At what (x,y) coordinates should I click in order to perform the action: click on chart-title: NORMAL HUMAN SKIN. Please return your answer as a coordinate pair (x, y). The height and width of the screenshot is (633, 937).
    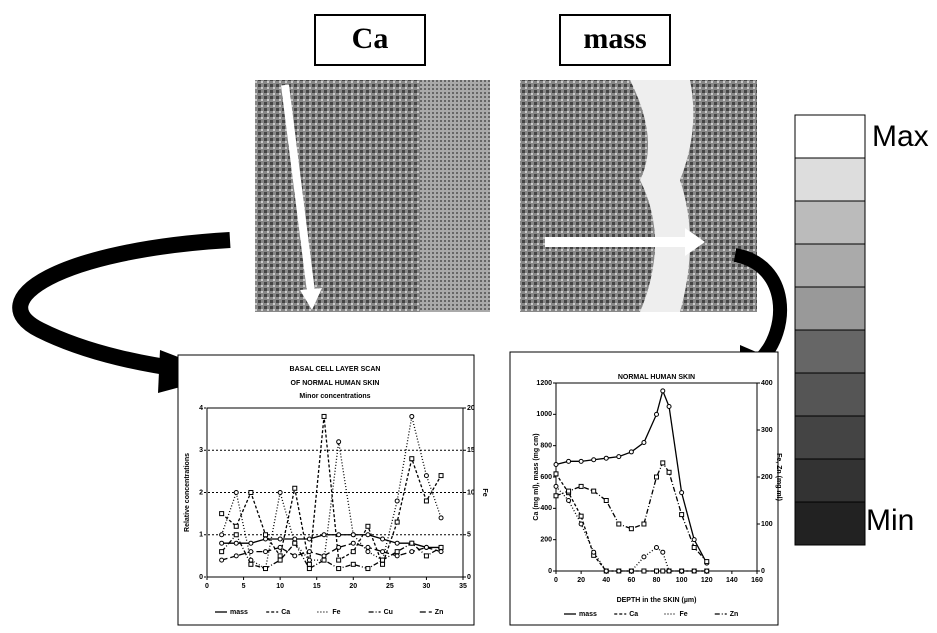
    Looking at the image, I should click on (656, 377).